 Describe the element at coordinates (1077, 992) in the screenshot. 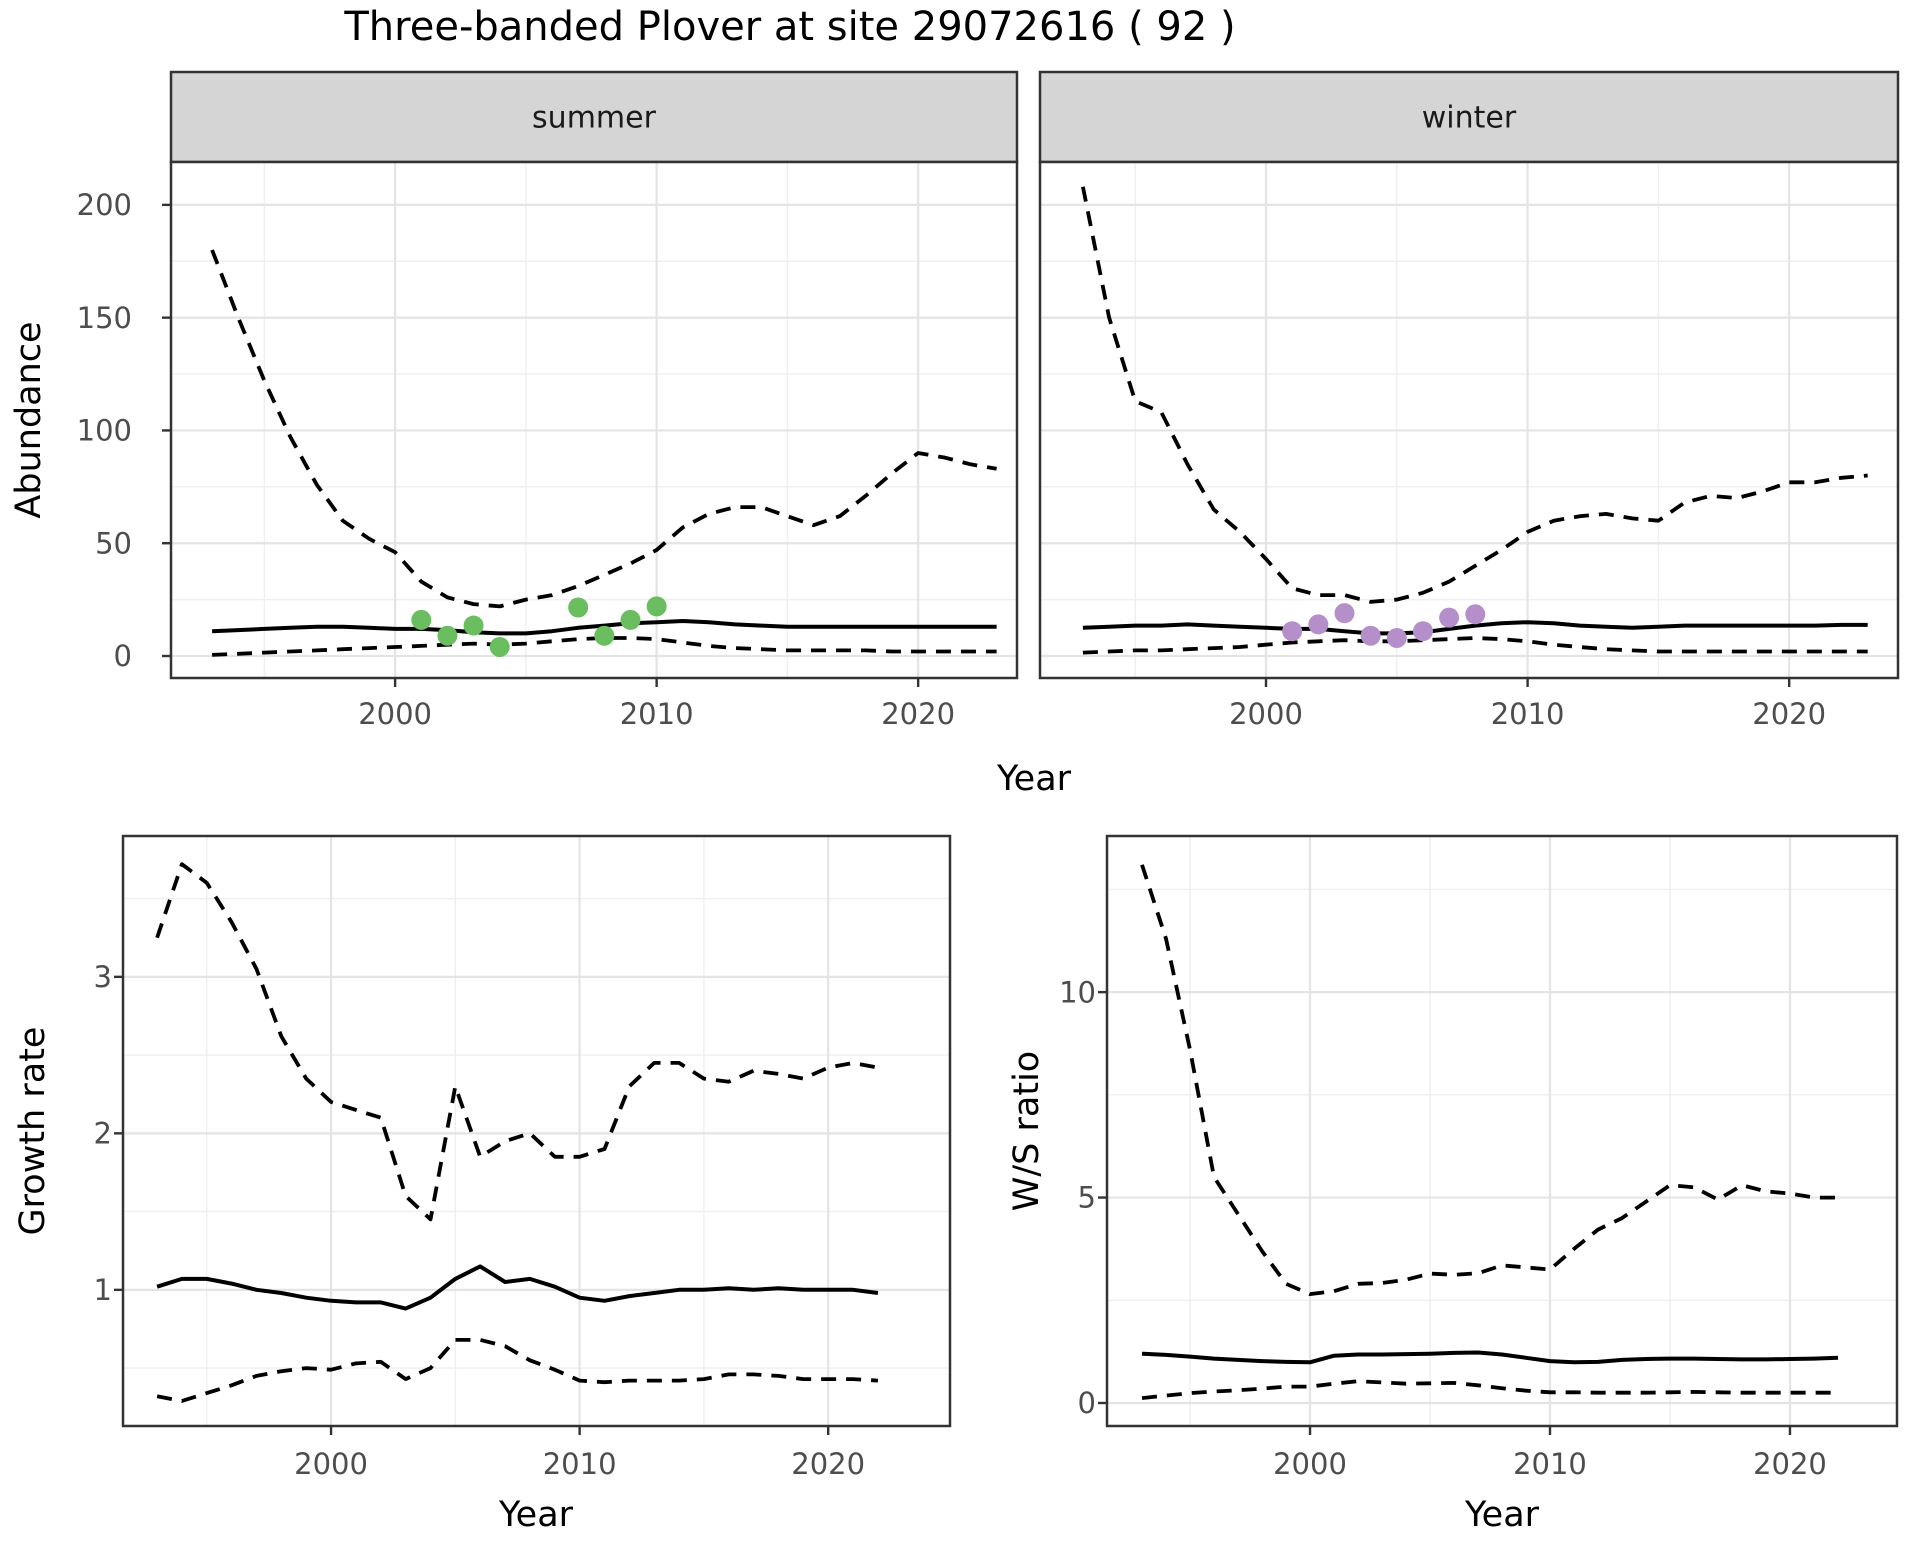

I see `y-tick-label: 10` at that location.